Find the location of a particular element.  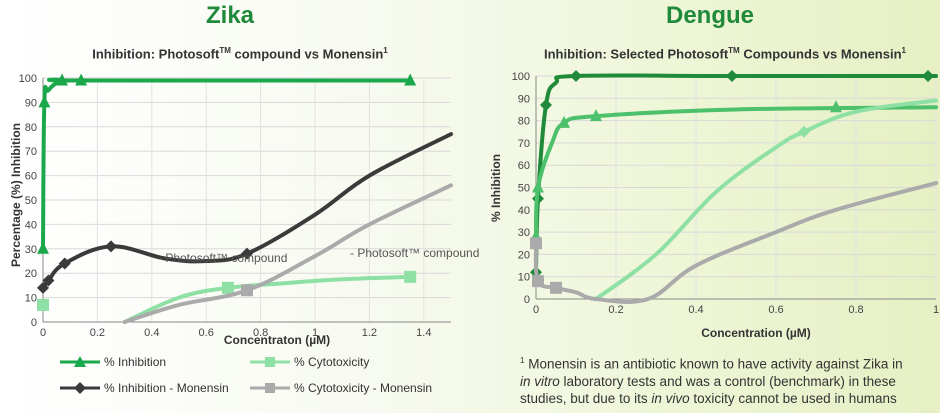

legend-label: % Inhibition - Monensin is located at coordinates (166, 388).